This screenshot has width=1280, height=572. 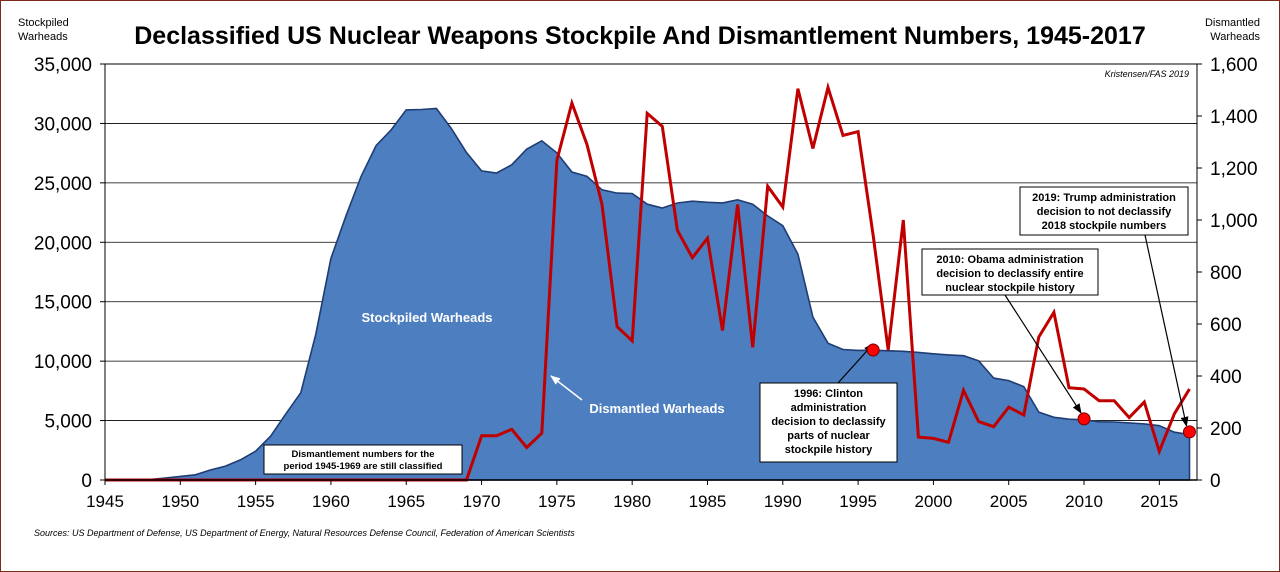 What do you see at coordinates (1104, 198) in the screenshot?
I see `annotation-text: 2019: Trump administration` at bounding box center [1104, 198].